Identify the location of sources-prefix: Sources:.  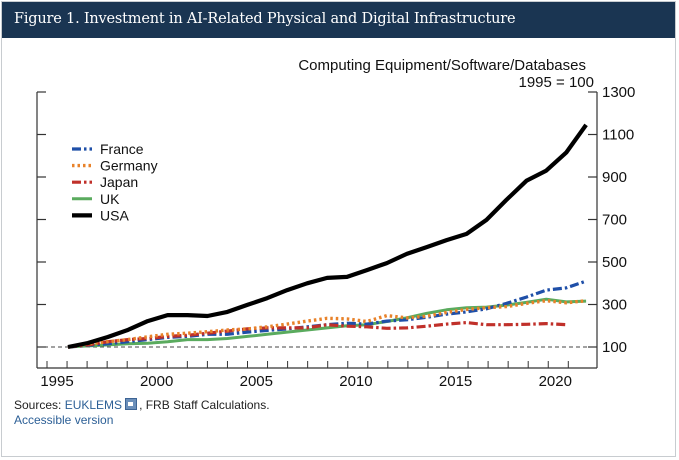
(39, 405).